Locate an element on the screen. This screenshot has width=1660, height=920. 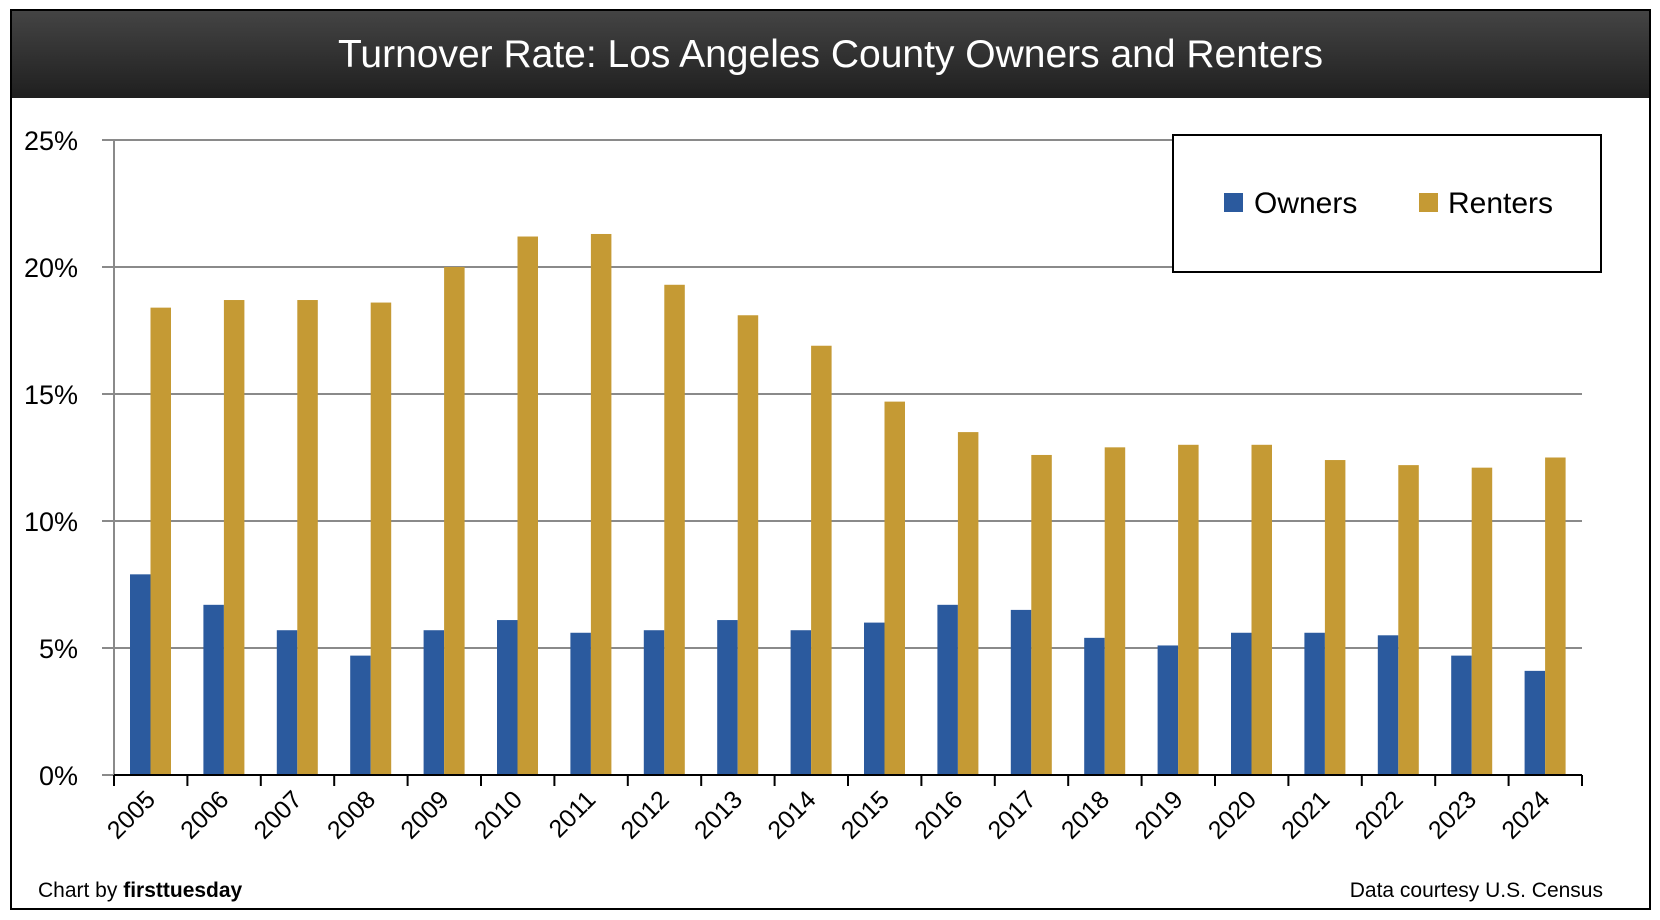
bar-renters-2014 is located at coordinates (821, 560).